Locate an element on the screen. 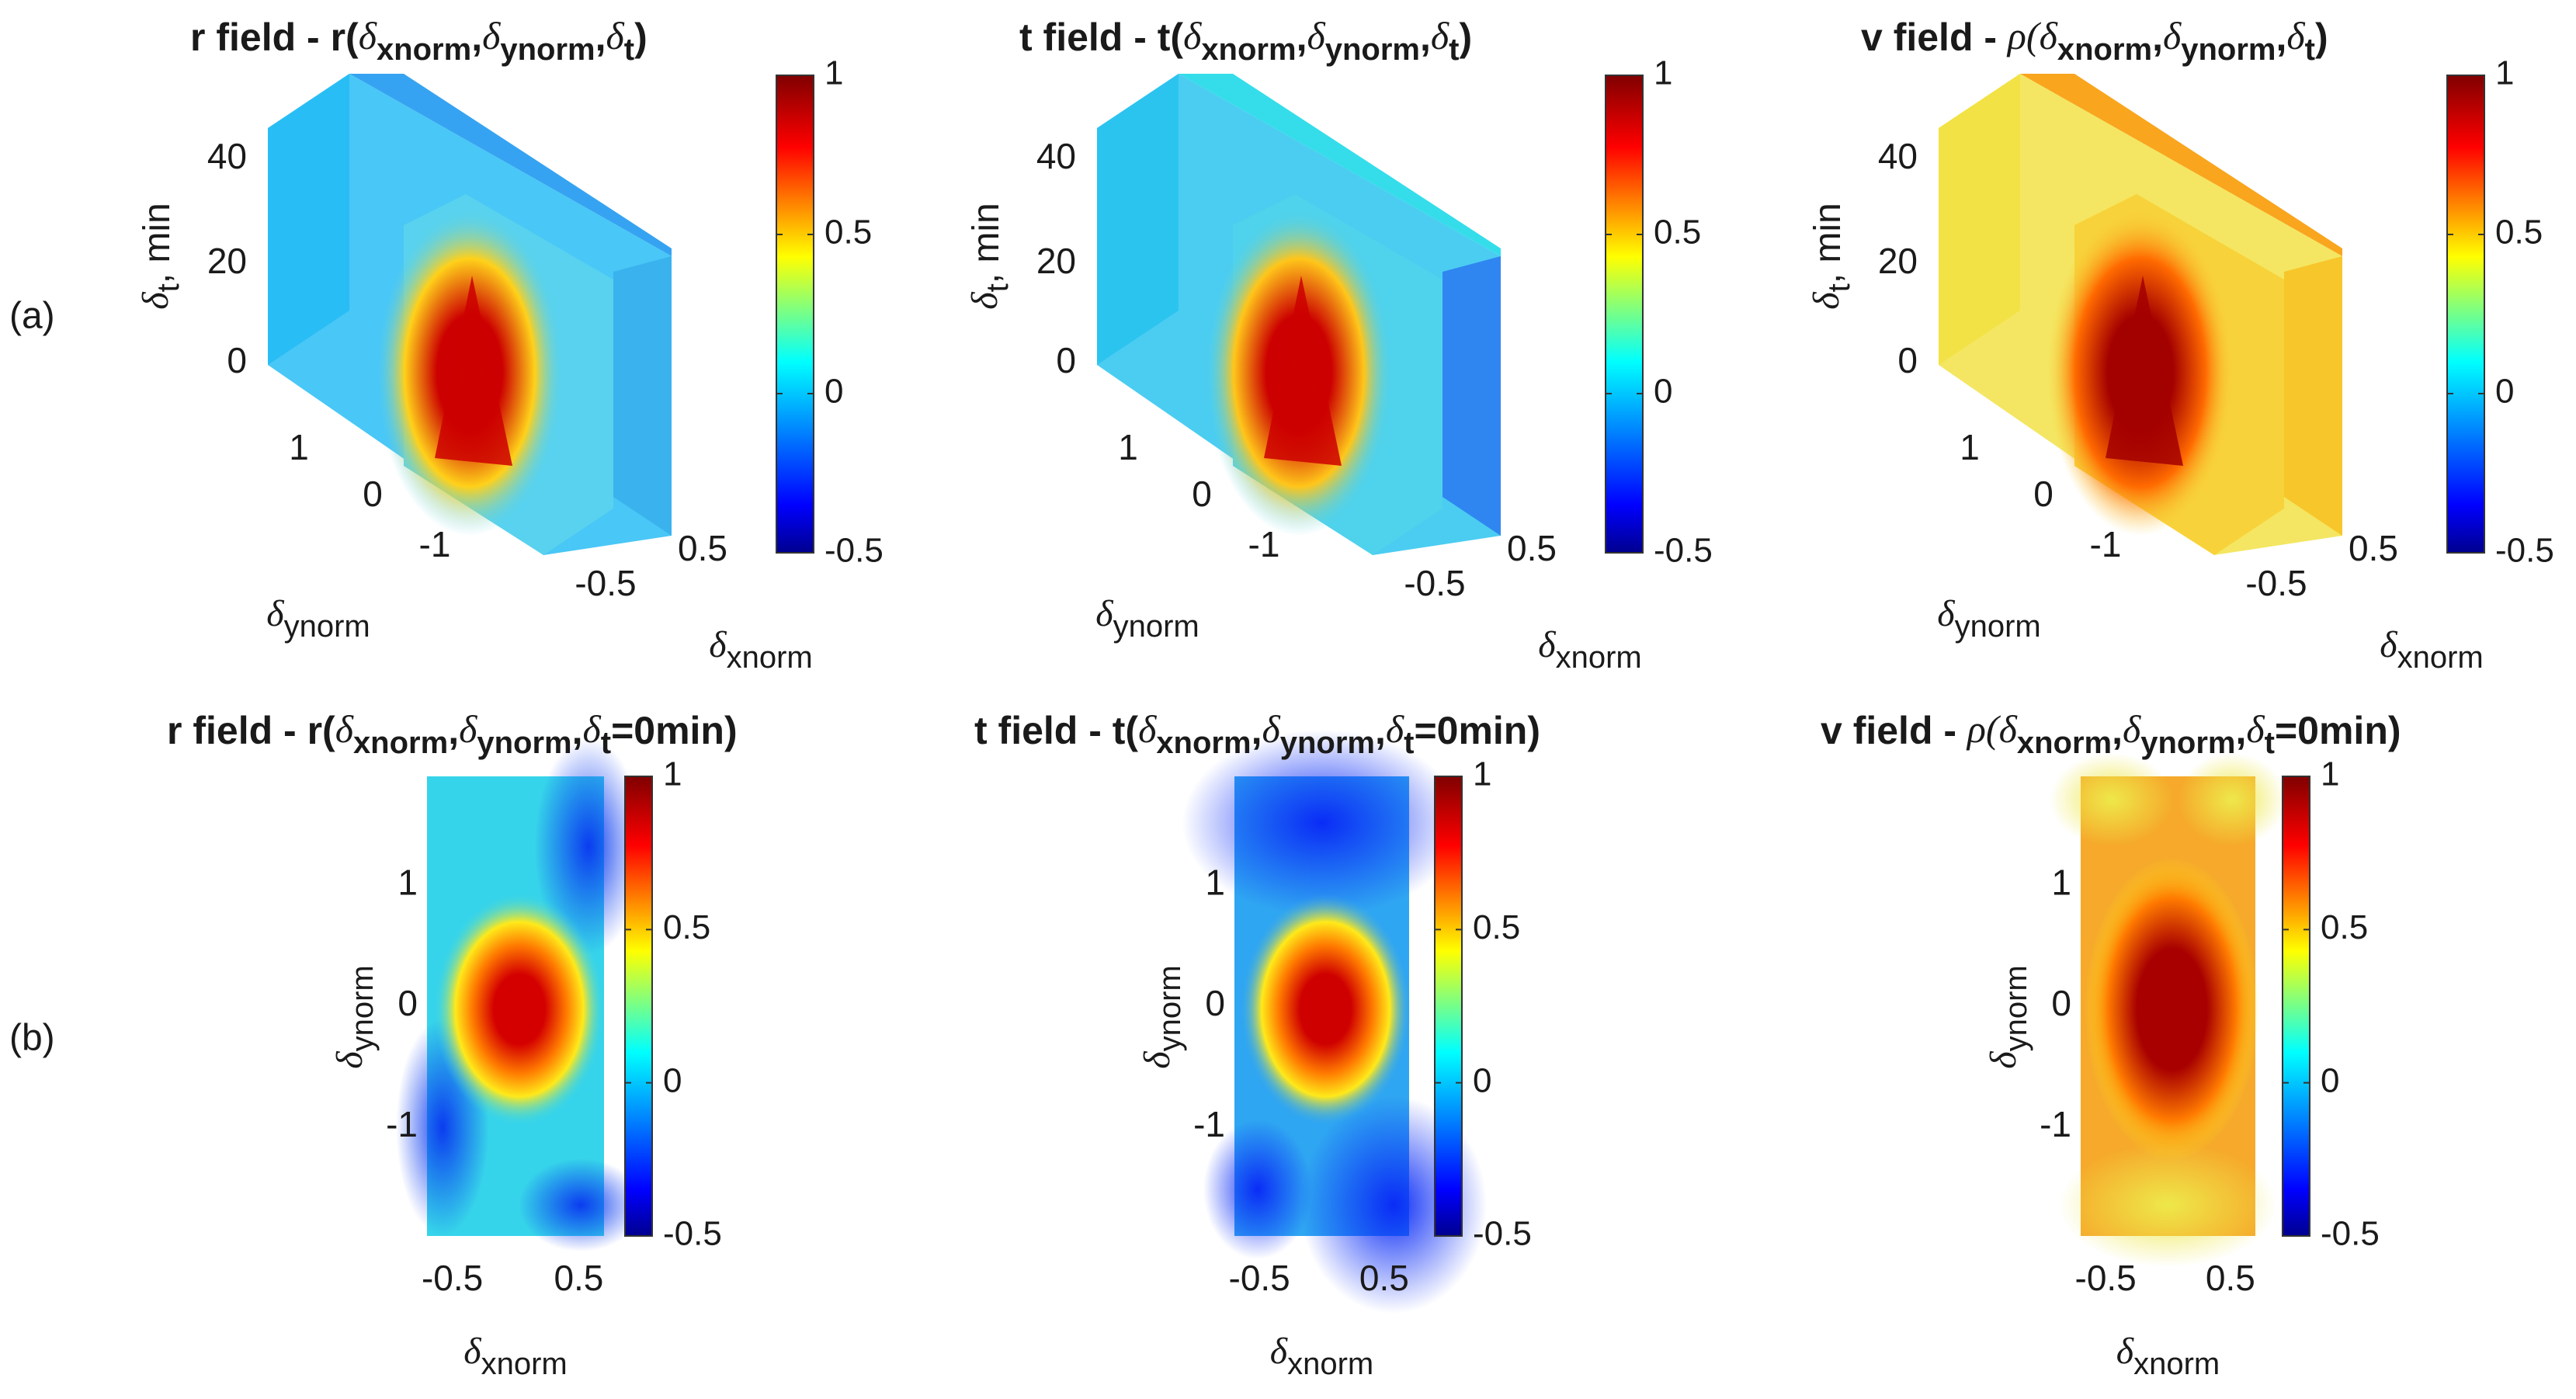  panel-a-3-colorbar: 1 0.5 0 -0.5 is located at coordinates (2500, 312).